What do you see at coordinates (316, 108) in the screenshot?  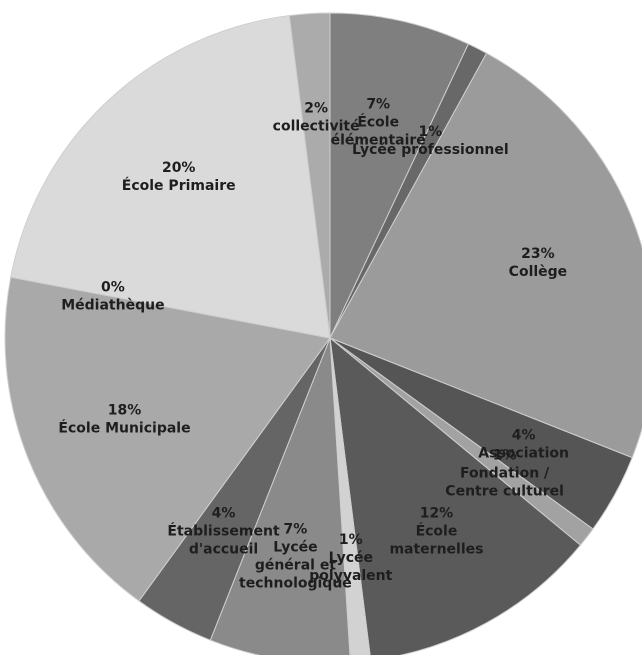 I see `slice-value-label: 2%` at bounding box center [316, 108].